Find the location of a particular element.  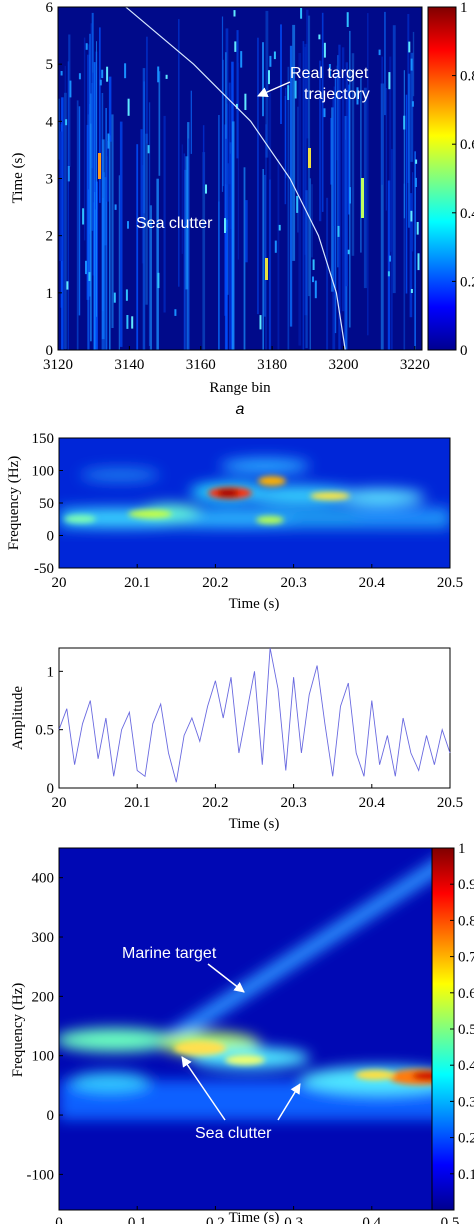

y-tick-label: -50 is located at coordinates (44, 569).